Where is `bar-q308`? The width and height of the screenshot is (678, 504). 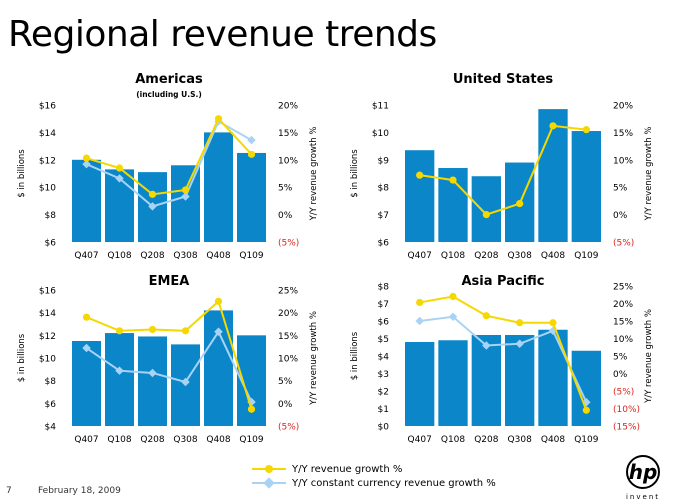
bar-q308 is located at coordinates (185, 203).